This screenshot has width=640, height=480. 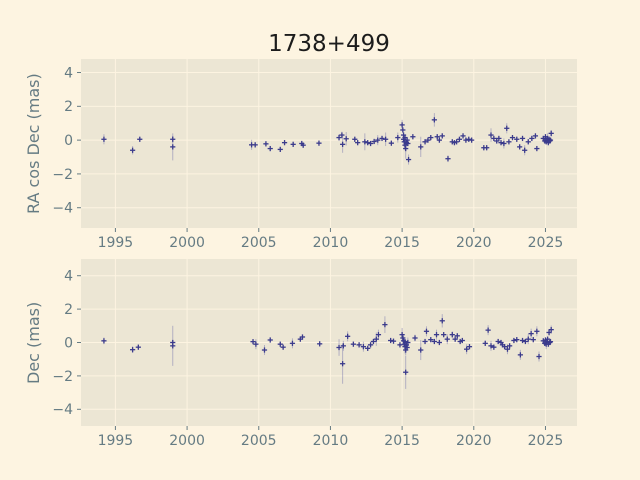 What do you see at coordinates (33, 342) in the screenshot?
I see `y-axis-label-dec: Dec (mas)` at bounding box center [33, 342].